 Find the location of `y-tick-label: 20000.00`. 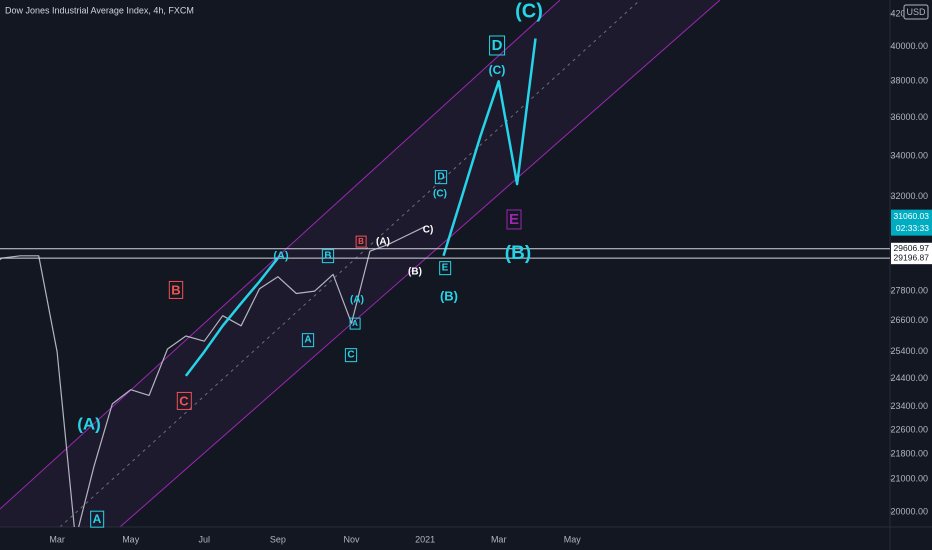

y-tick-label: 20000.00 is located at coordinates (909, 511).